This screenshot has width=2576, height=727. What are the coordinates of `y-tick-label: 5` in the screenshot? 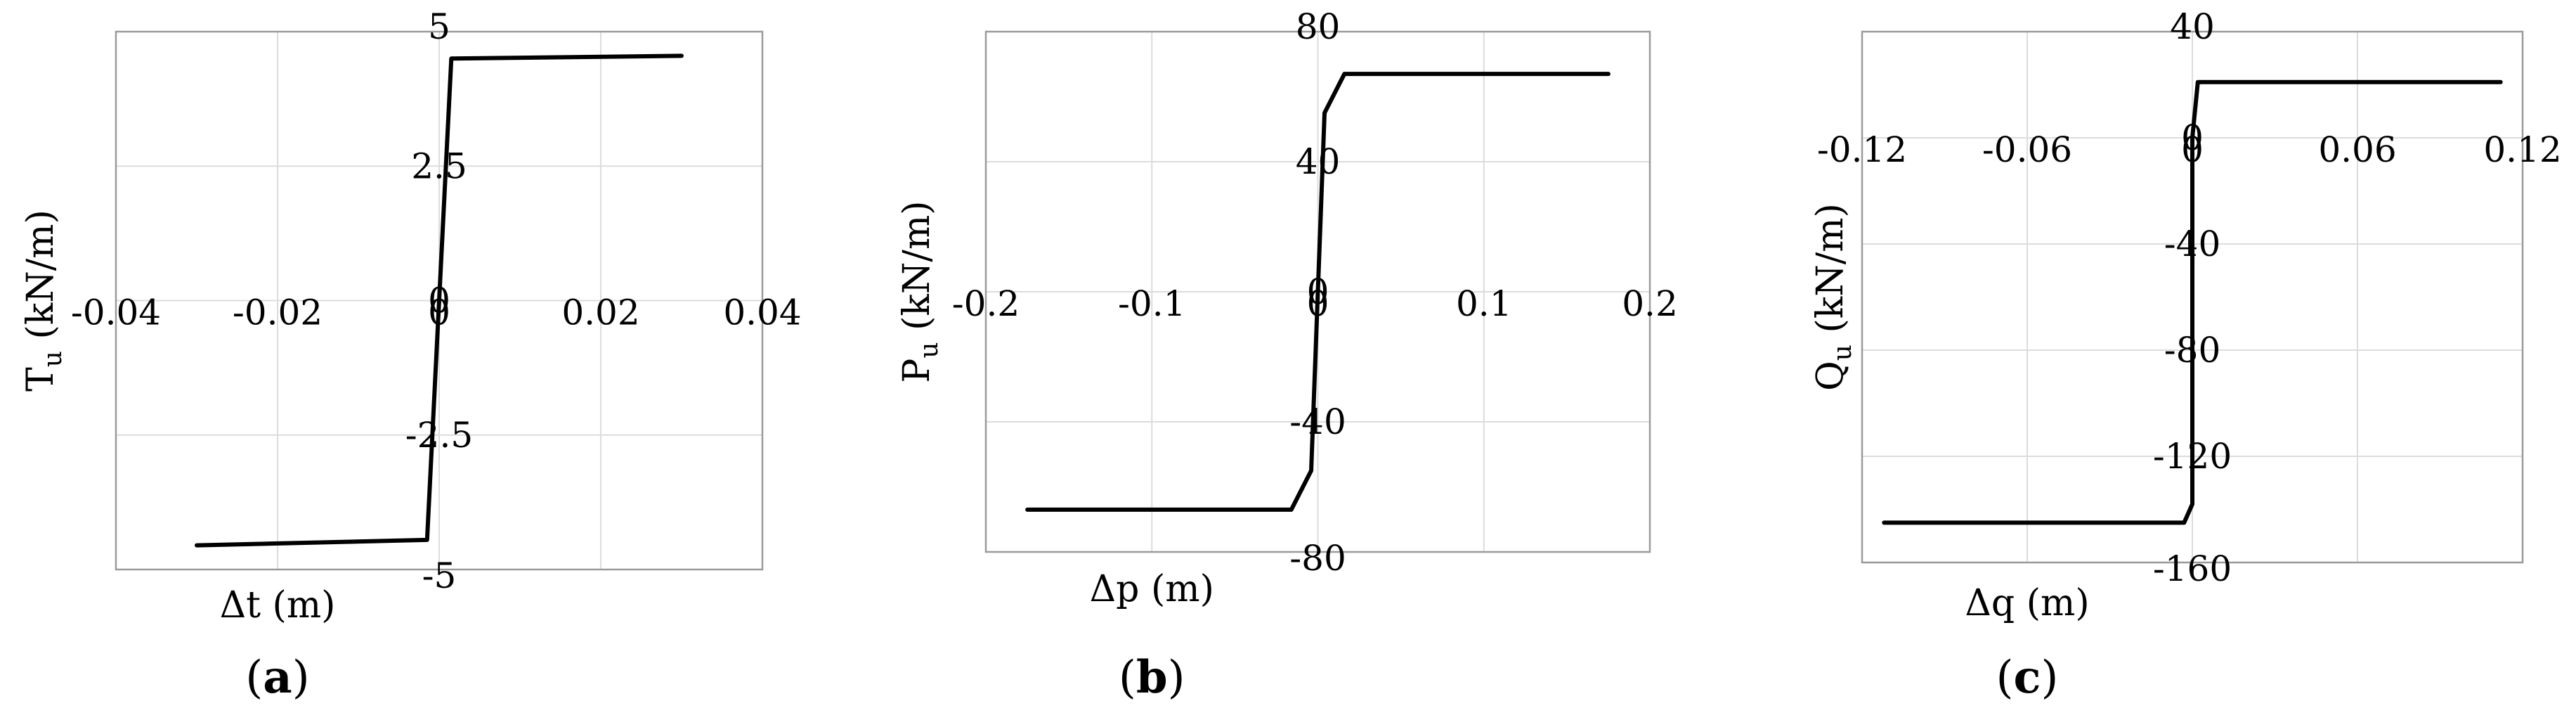 It's located at (439, 26).